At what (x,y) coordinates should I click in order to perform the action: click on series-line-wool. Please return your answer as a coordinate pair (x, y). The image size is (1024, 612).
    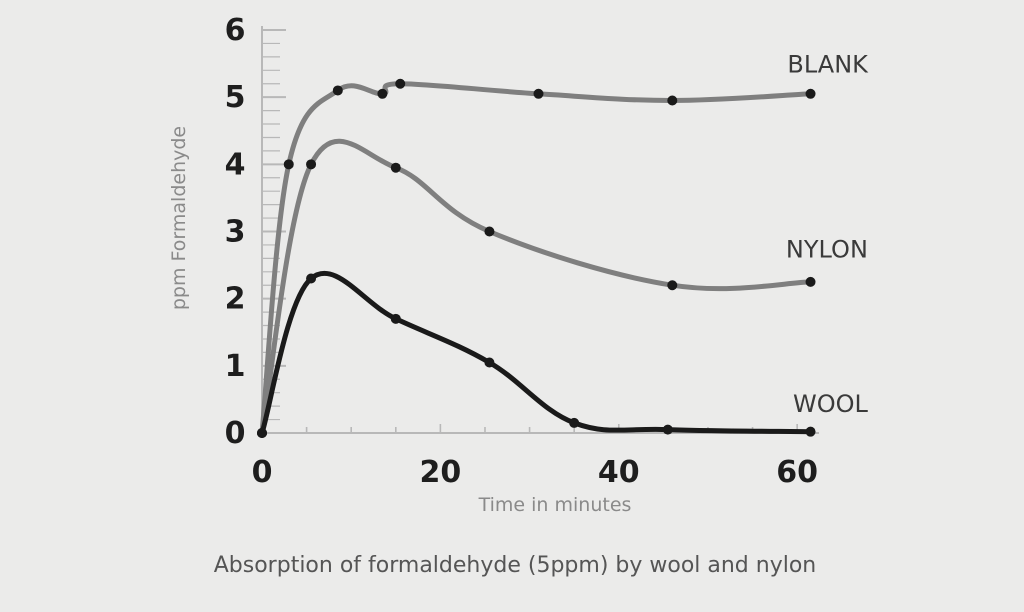
    Looking at the image, I should click on (536, 353).